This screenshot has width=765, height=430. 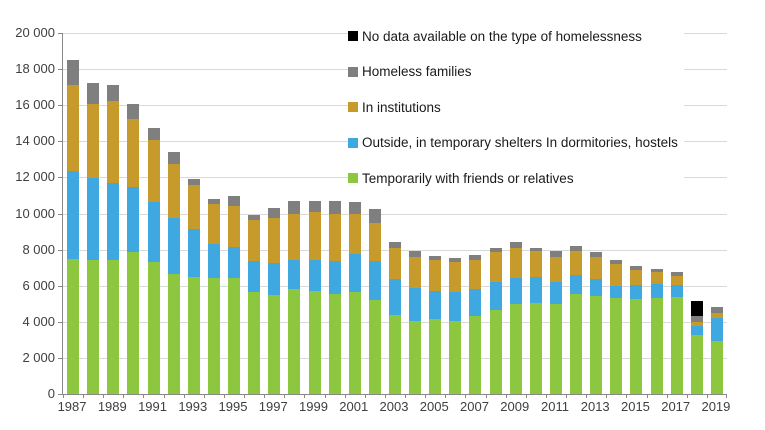 I want to click on bar-segment-institutions-1988, so click(x=93, y=141).